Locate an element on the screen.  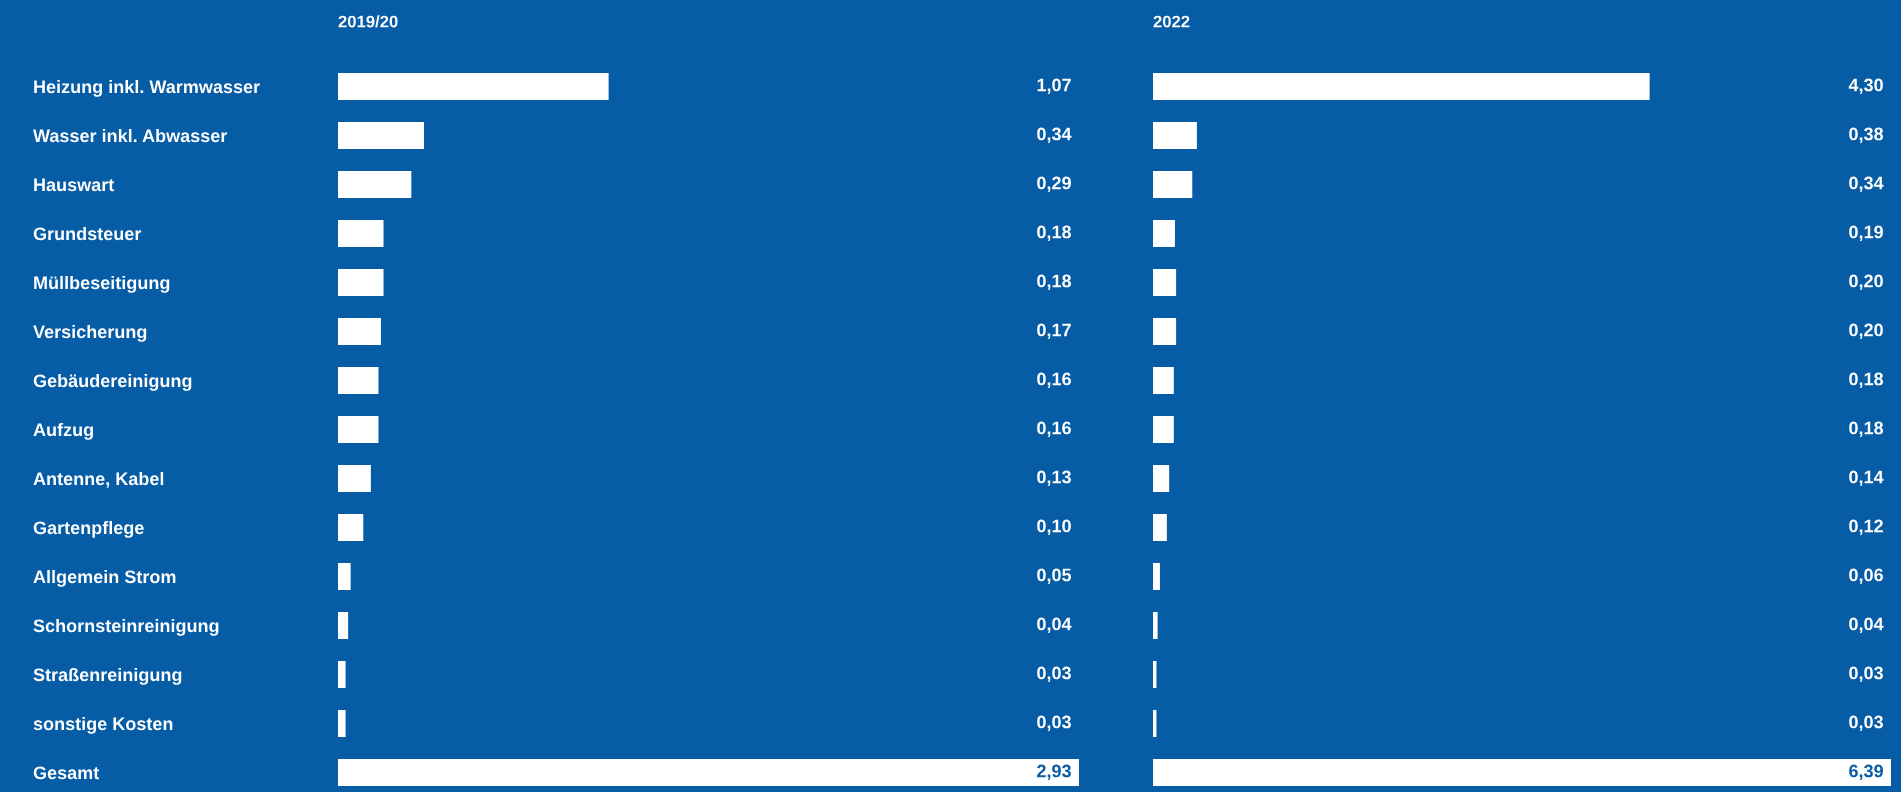
y-tick-label: Allgemein Strom is located at coordinates (104, 578).